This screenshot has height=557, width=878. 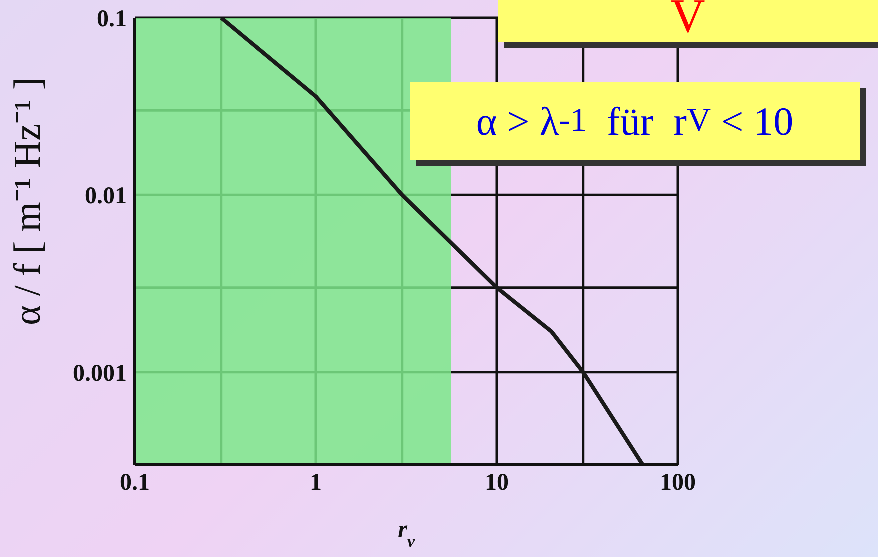 What do you see at coordinates (316, 483) in the screenshot?
I see `x-tick-label: 1` at bounding box center [316, 483].